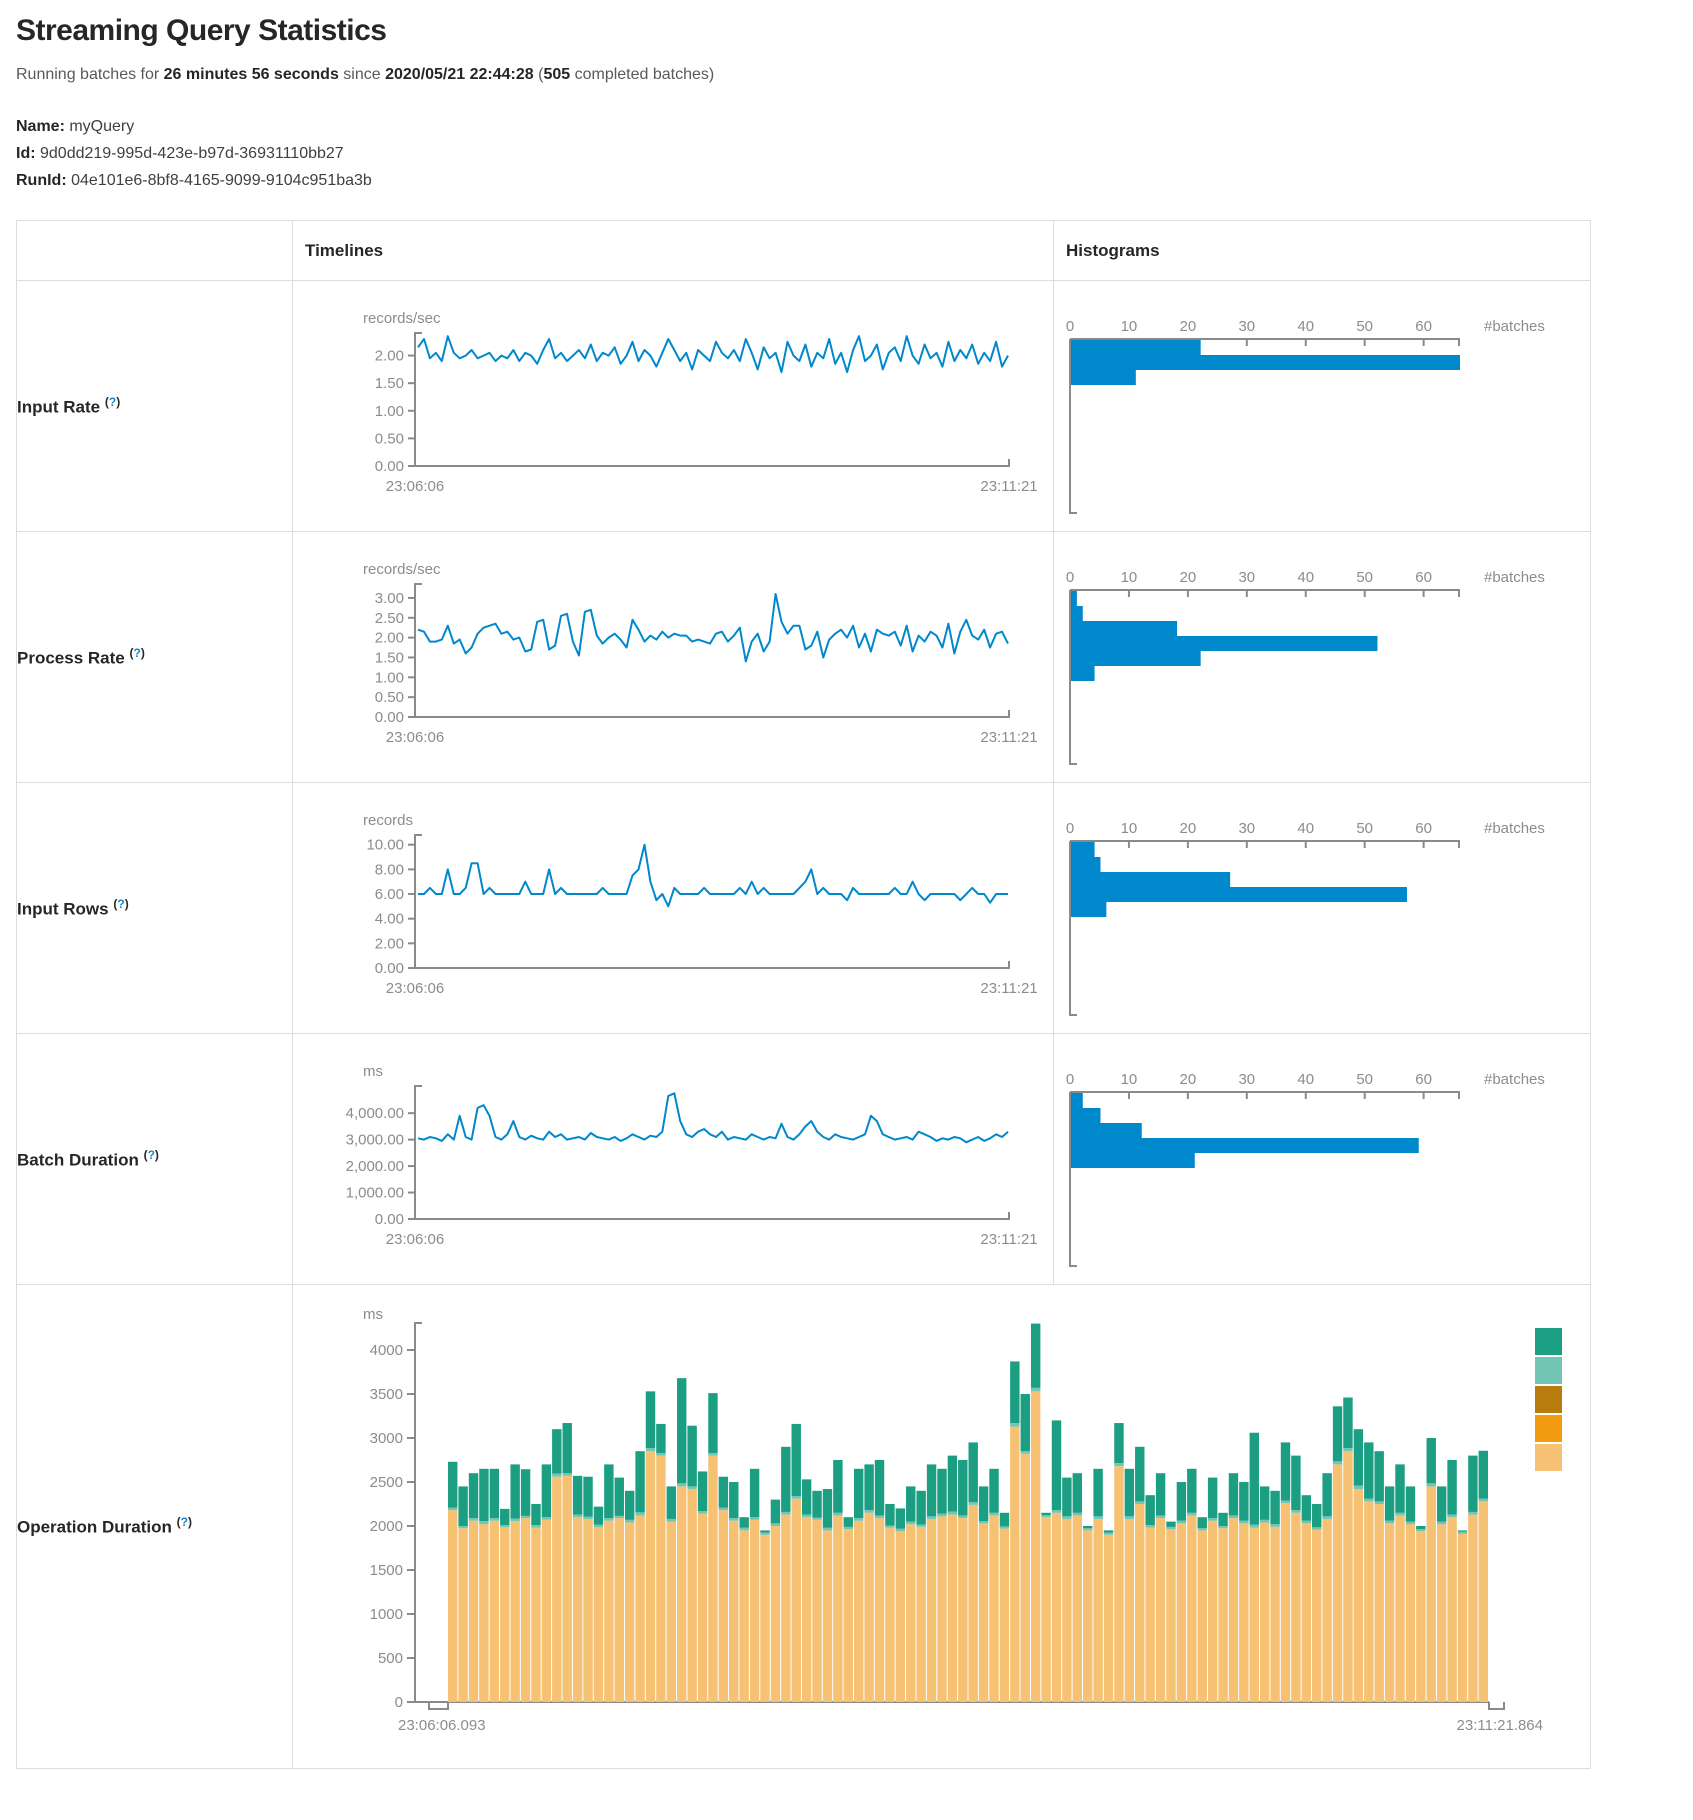 This screenshot has height=1820, width=1693. Describe the element at coordinates (373, 1314) in the screenshot. I see `svg-text: ms` at that location.